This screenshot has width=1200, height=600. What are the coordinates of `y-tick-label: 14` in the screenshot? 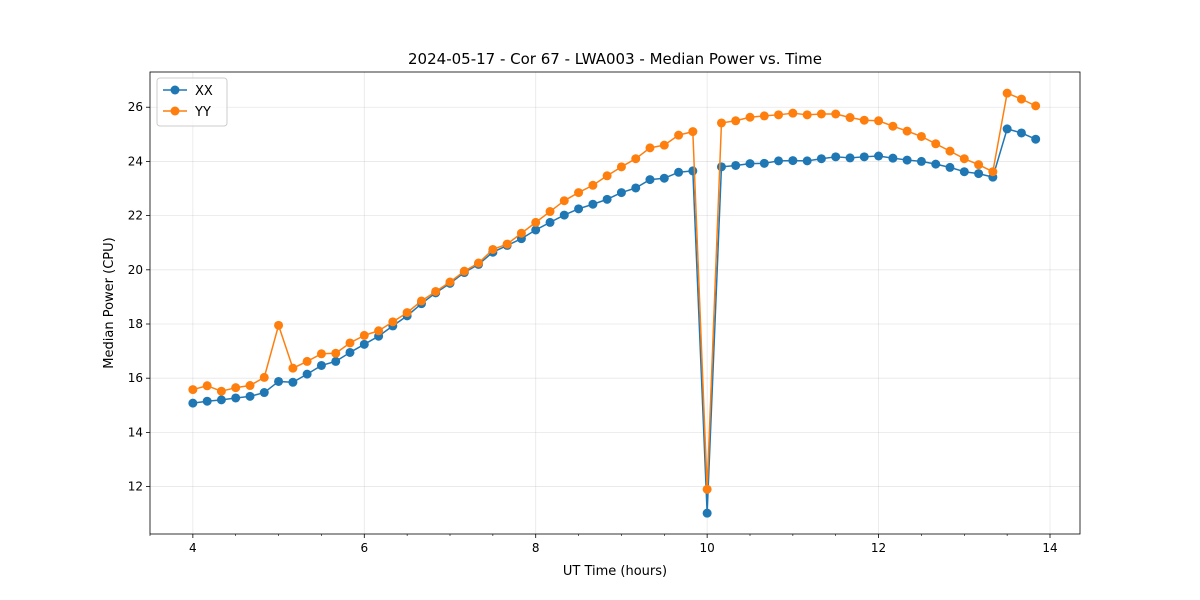 It's located at (135, 432).